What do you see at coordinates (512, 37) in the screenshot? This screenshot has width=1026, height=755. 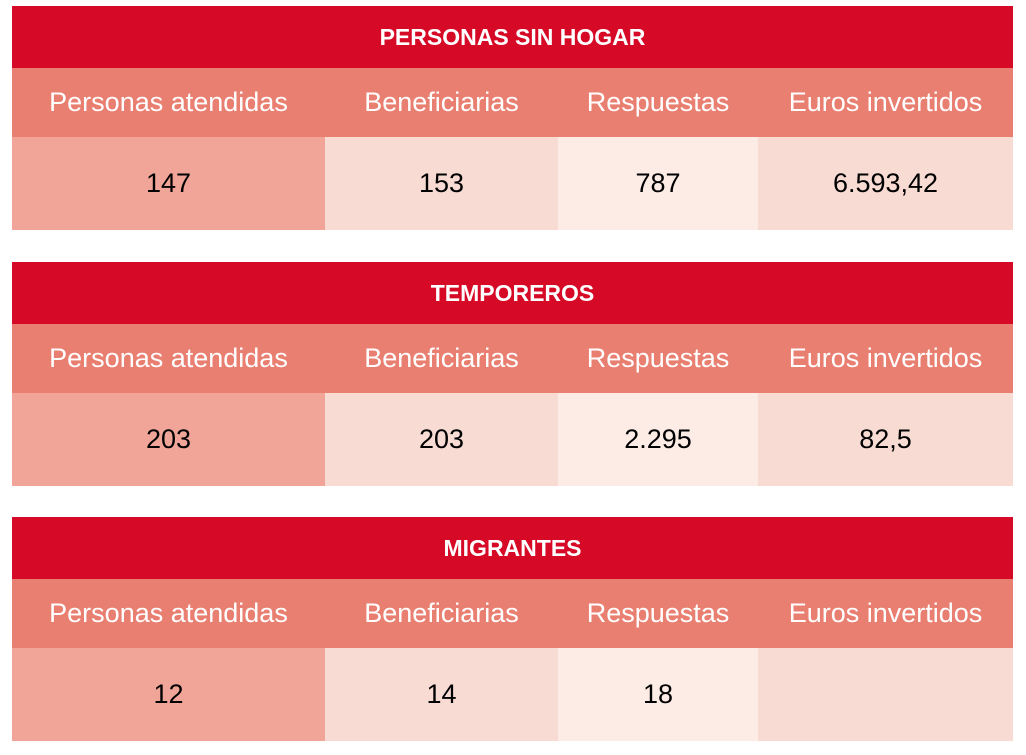 I see `table-title: PERSONAS SIN HOGAR` at bounding box center [512, 37].